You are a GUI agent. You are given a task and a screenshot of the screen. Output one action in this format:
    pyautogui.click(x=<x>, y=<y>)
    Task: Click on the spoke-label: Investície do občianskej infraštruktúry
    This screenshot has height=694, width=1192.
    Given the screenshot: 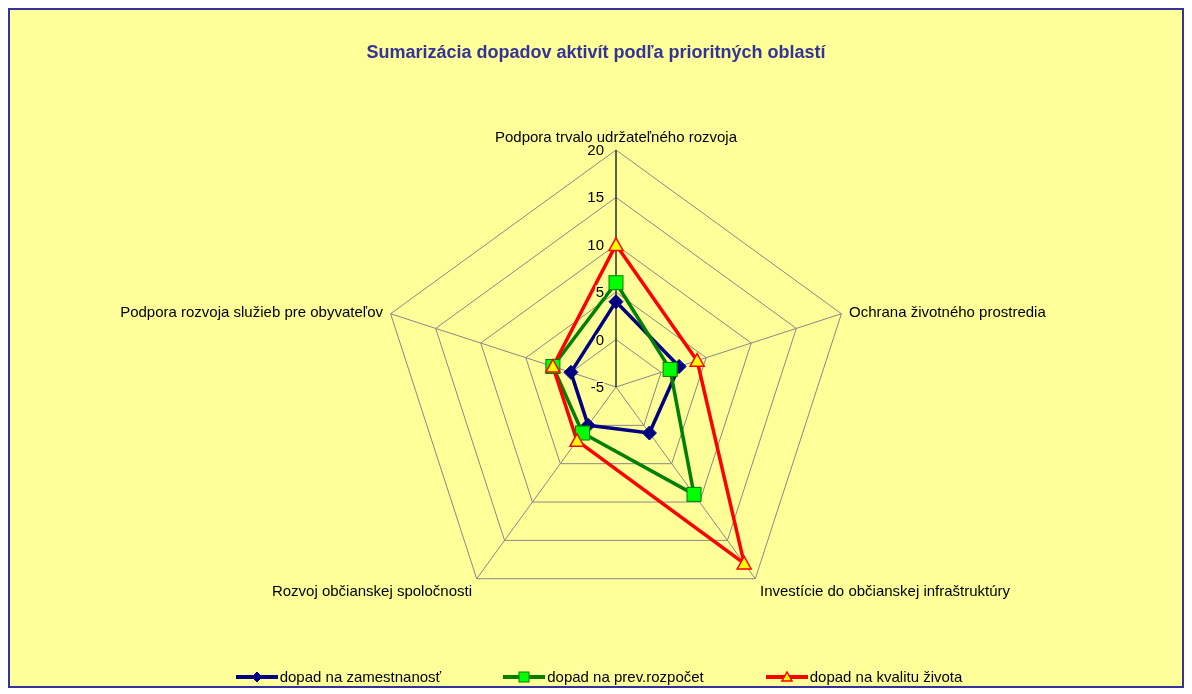 What is the action you would take?
    pyautogui.click(x=885, y=590)
    